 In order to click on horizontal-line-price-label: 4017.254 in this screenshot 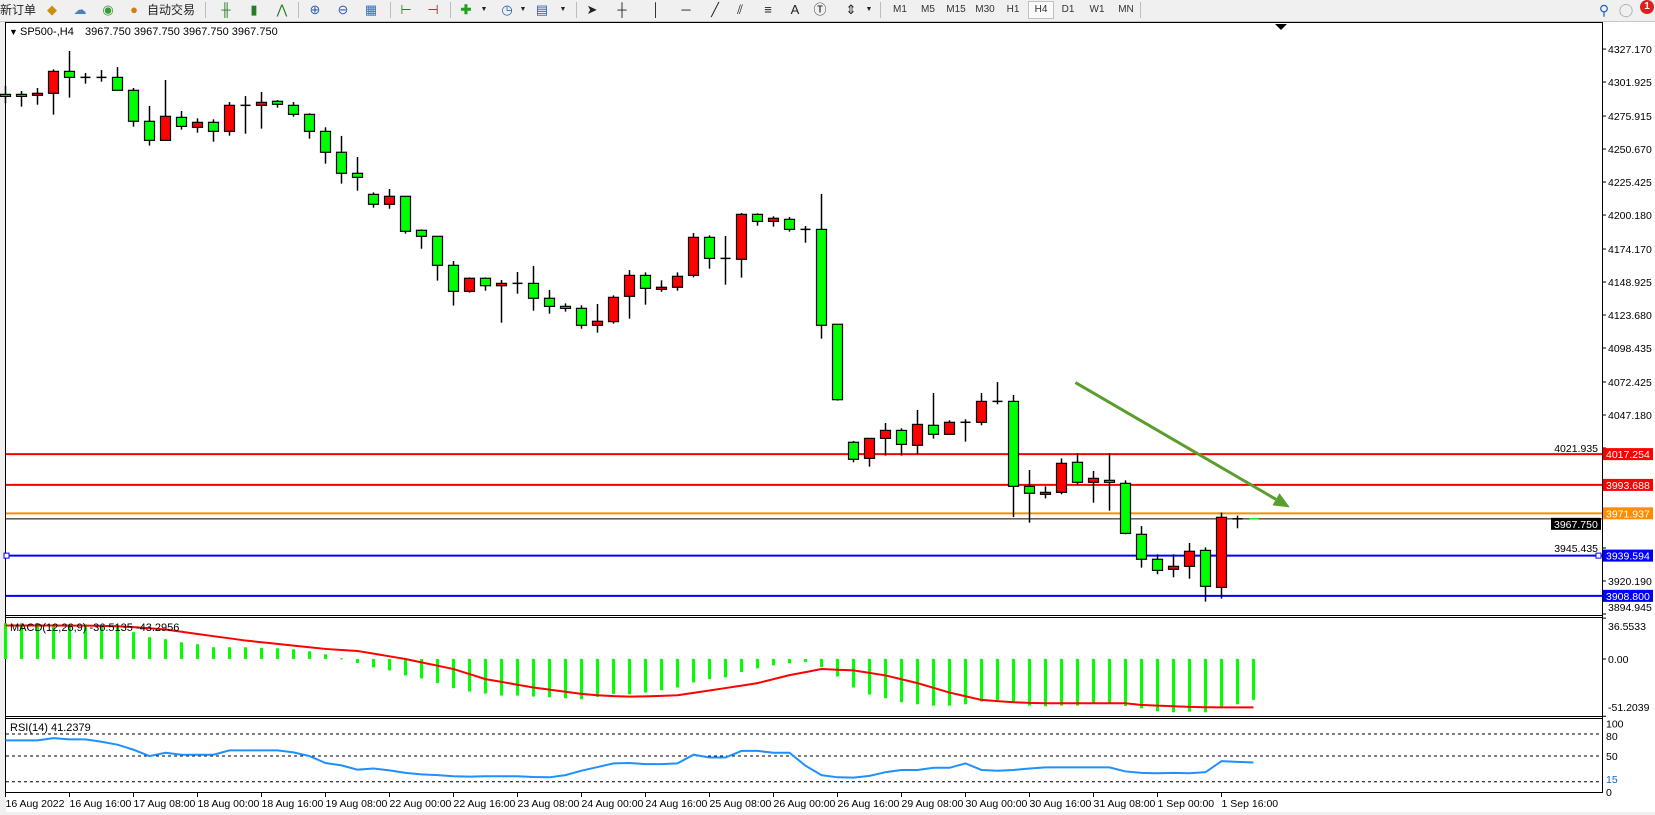, I will do `click(1628, 455)`.